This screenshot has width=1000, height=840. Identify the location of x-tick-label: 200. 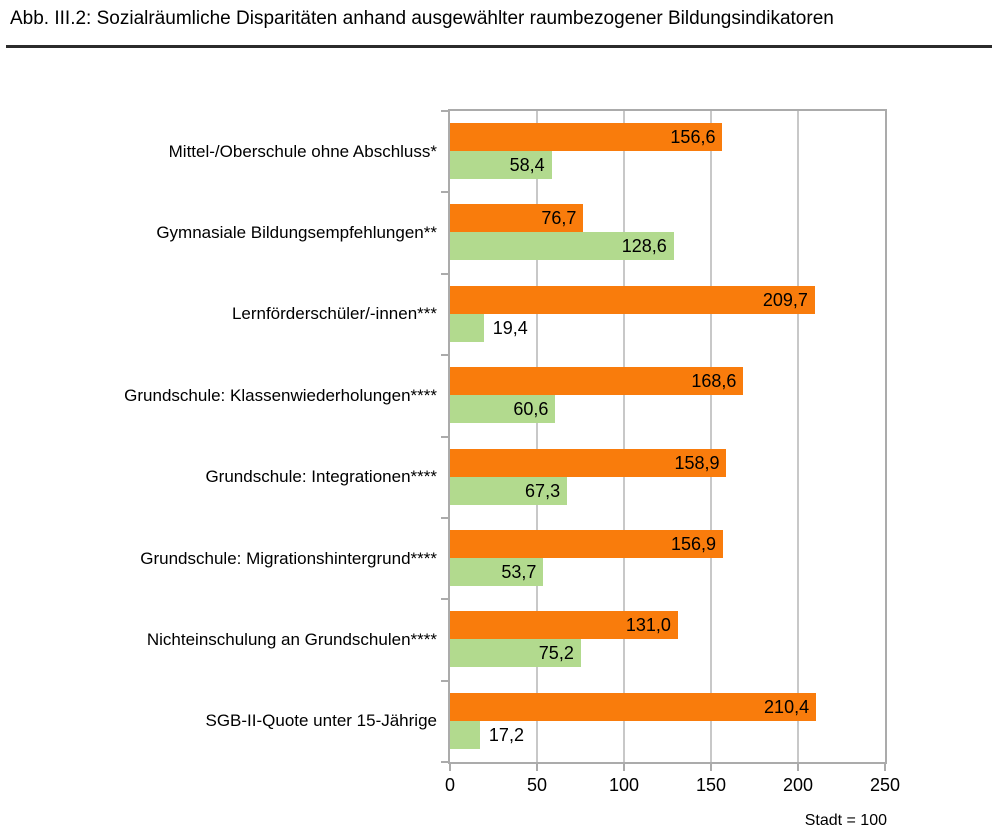
(798, 785).